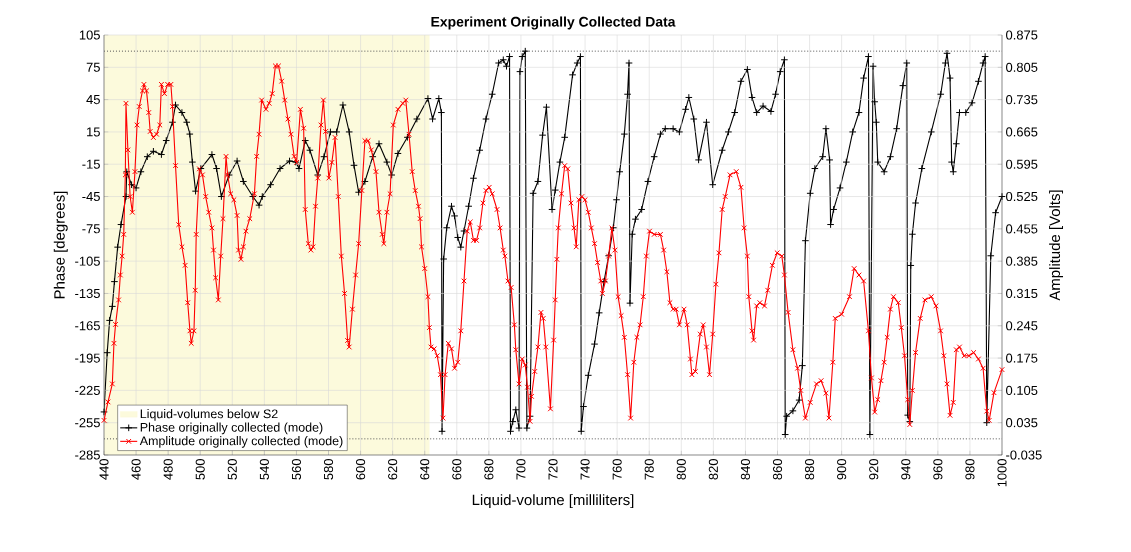  Describe the element at coordinates (1022, 100) in the screenshot. I see `y2-tick-label: 0.735` at that location.